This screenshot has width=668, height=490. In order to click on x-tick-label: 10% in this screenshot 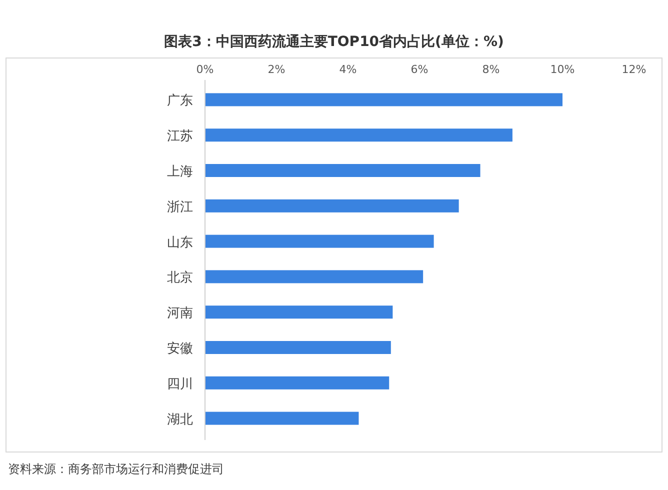, I will do `click(562, 69)`.